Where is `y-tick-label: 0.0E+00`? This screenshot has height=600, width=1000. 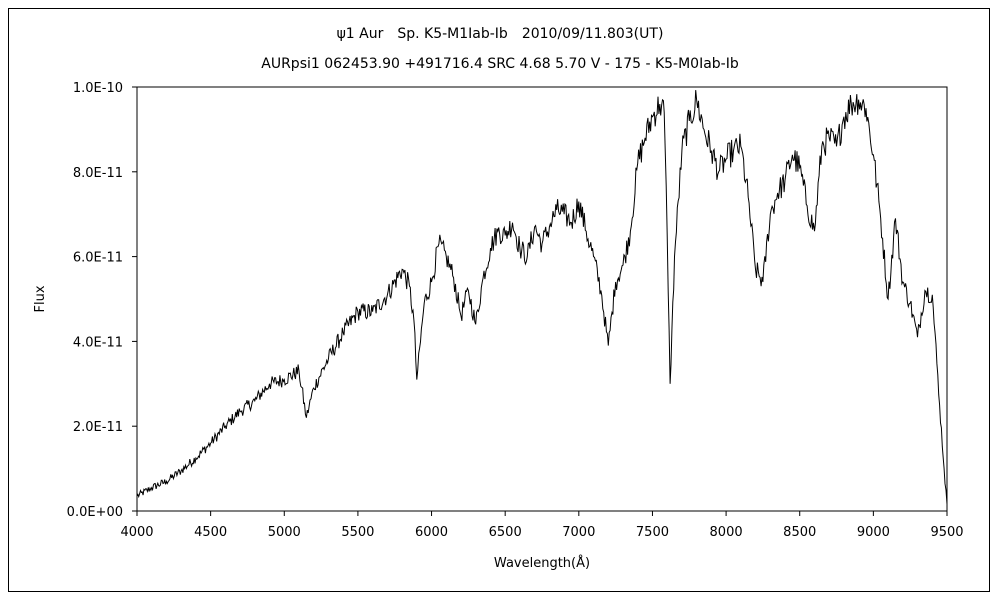
y-tick-label: 0.0E+00 is located at coordinates (95, 512).